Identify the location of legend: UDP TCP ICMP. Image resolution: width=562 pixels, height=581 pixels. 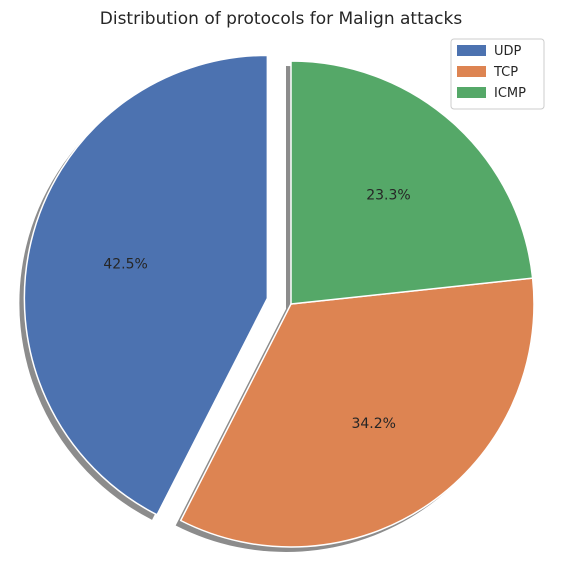
(497, 74).